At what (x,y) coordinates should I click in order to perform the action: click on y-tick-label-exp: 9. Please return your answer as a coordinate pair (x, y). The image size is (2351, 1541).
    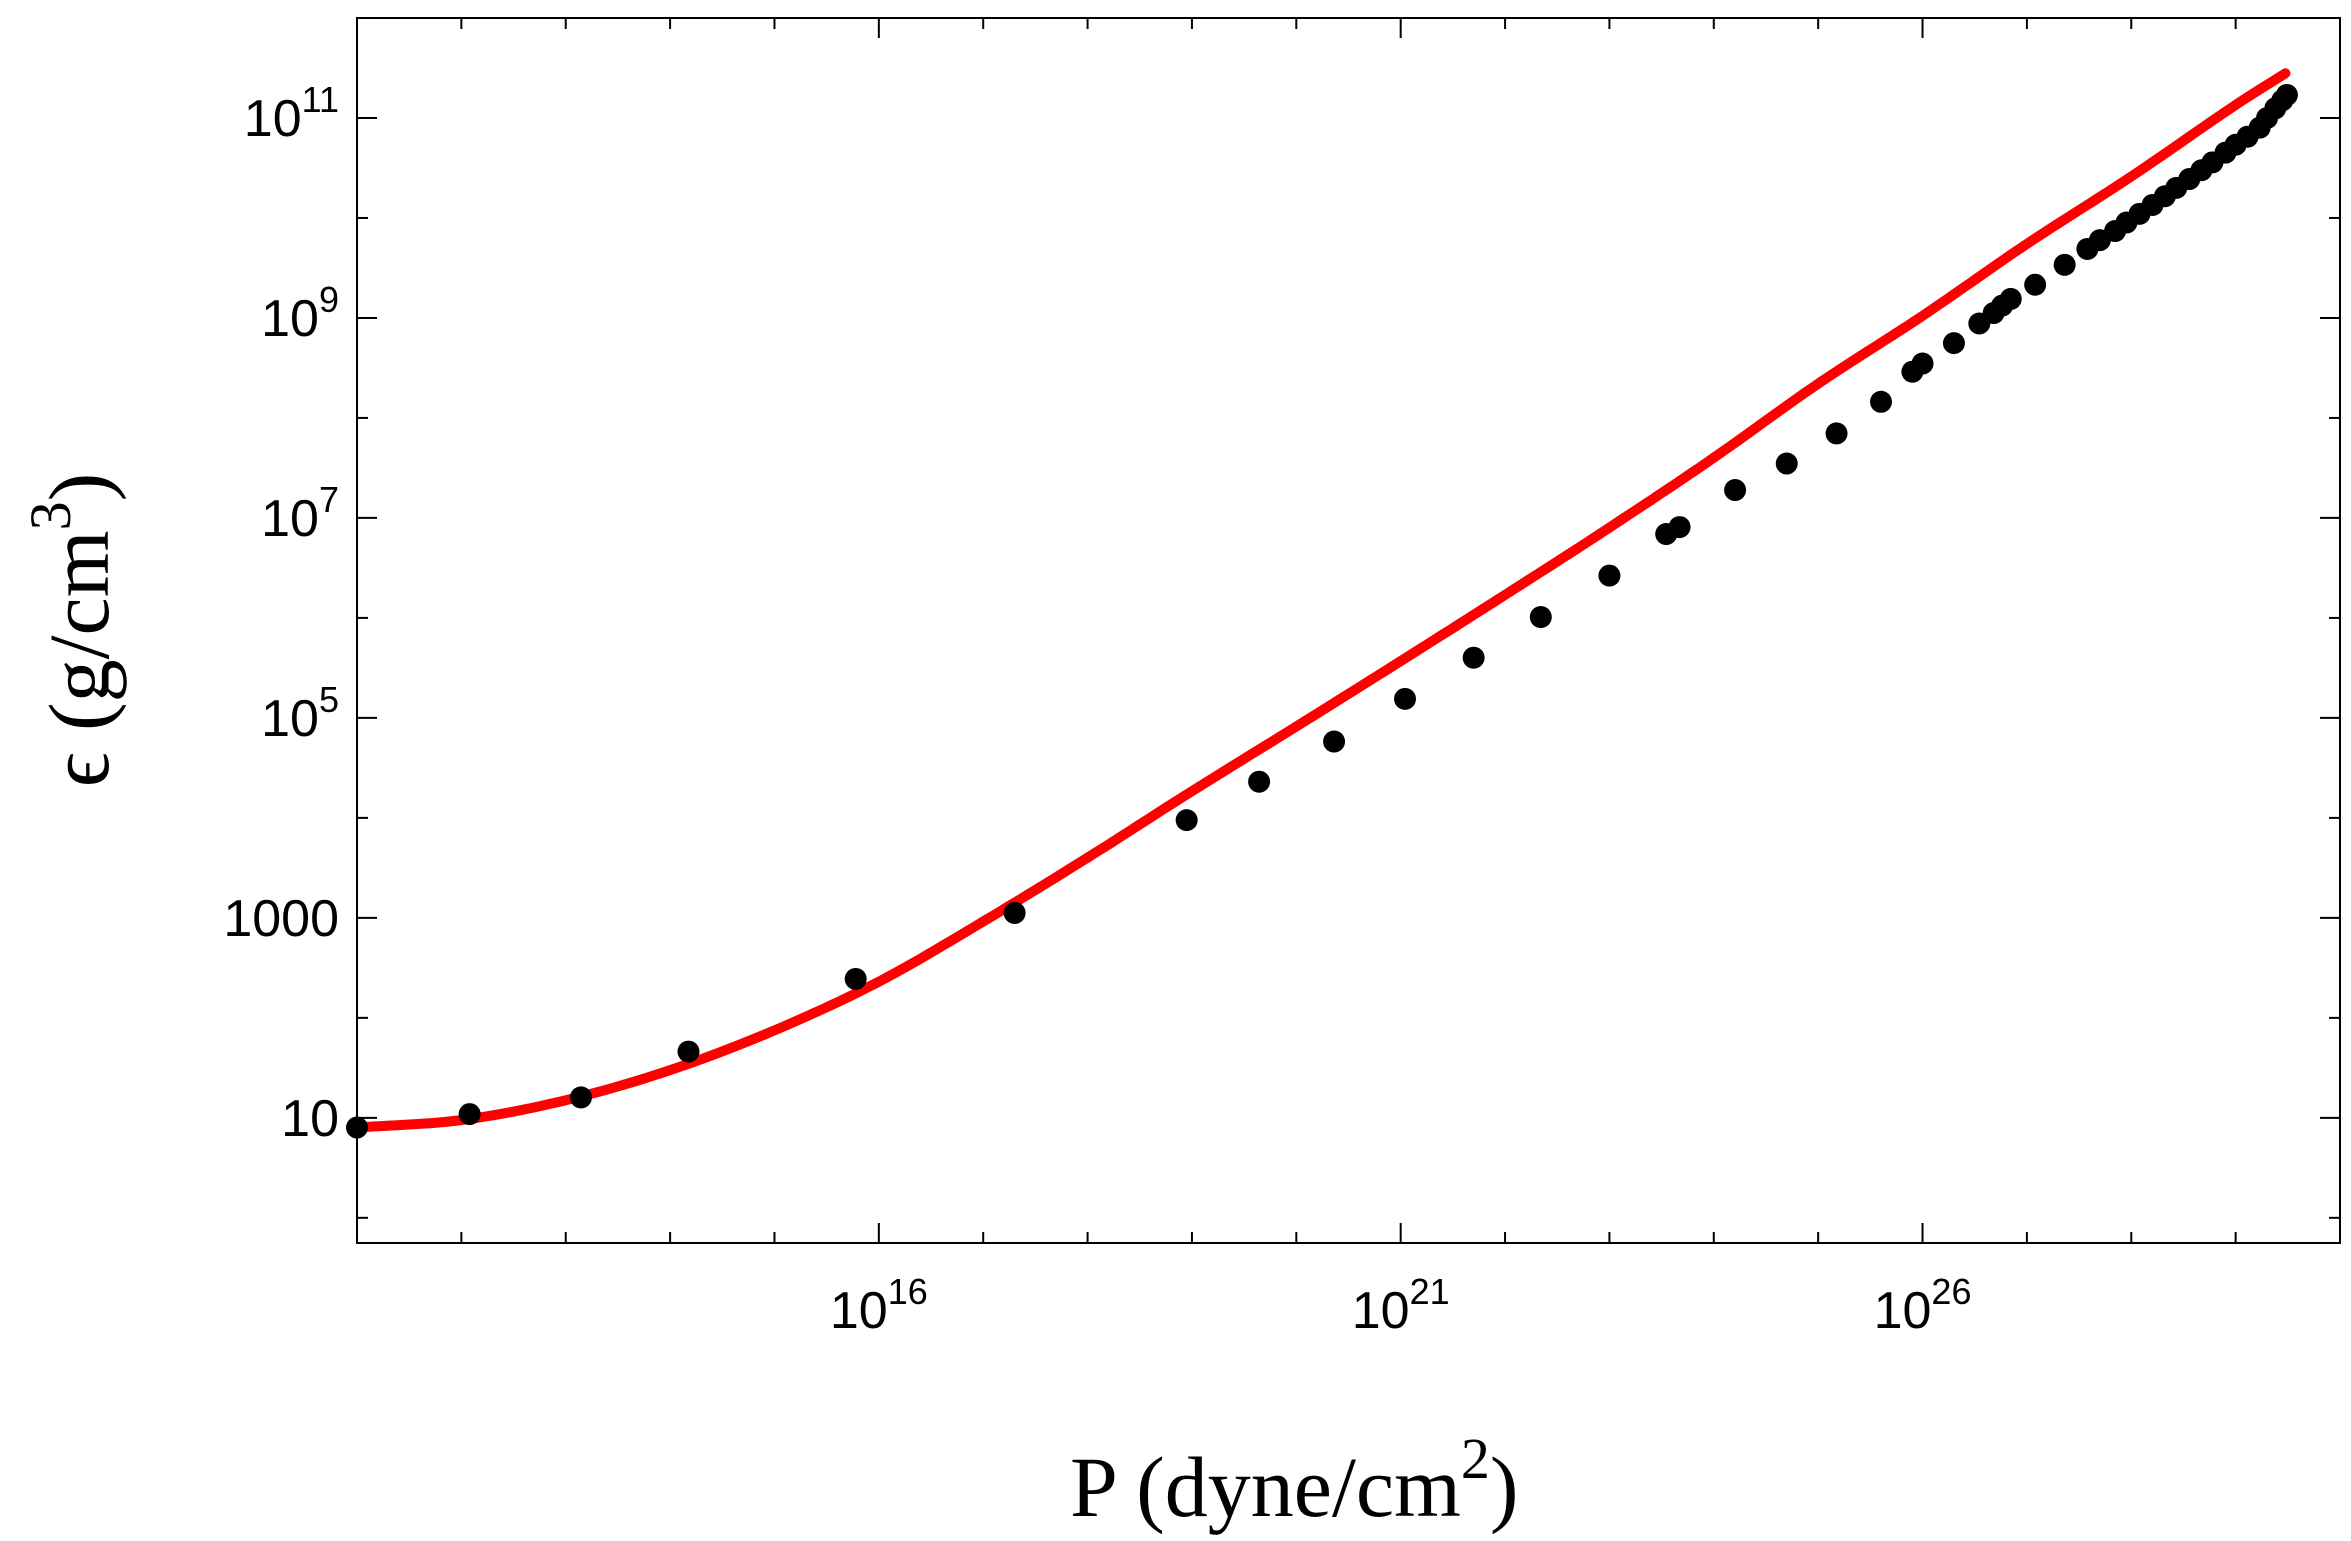
    Looking at the image, I should click on (329, 299).